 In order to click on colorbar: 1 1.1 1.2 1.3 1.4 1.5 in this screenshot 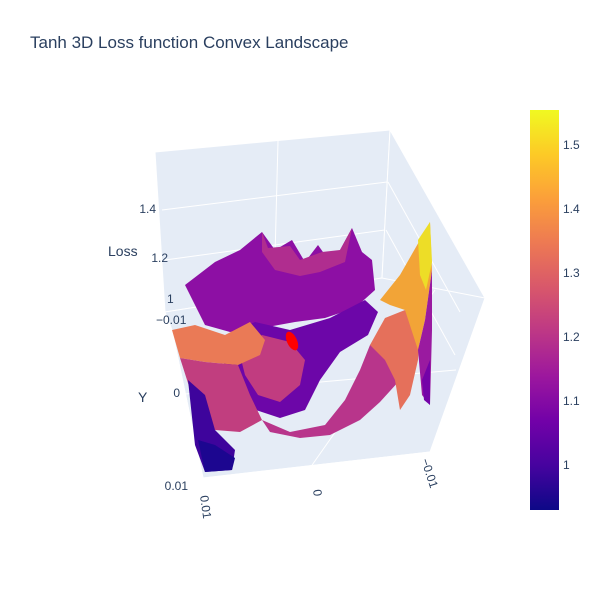, I will do `click(555, 310)`.